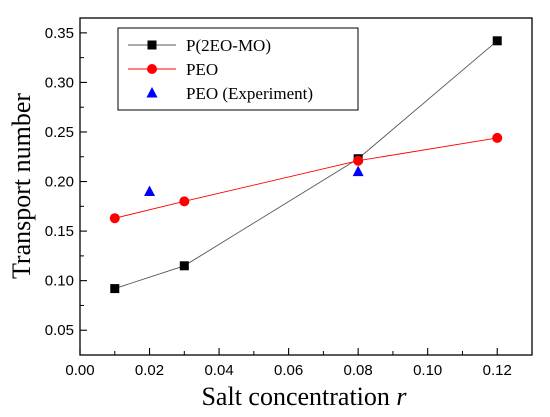 This screenshot has height=417, width=550. Describe the element at coordinates (218, 370) in the screenshot. I see `x-tick-label: 0.04` at that location.